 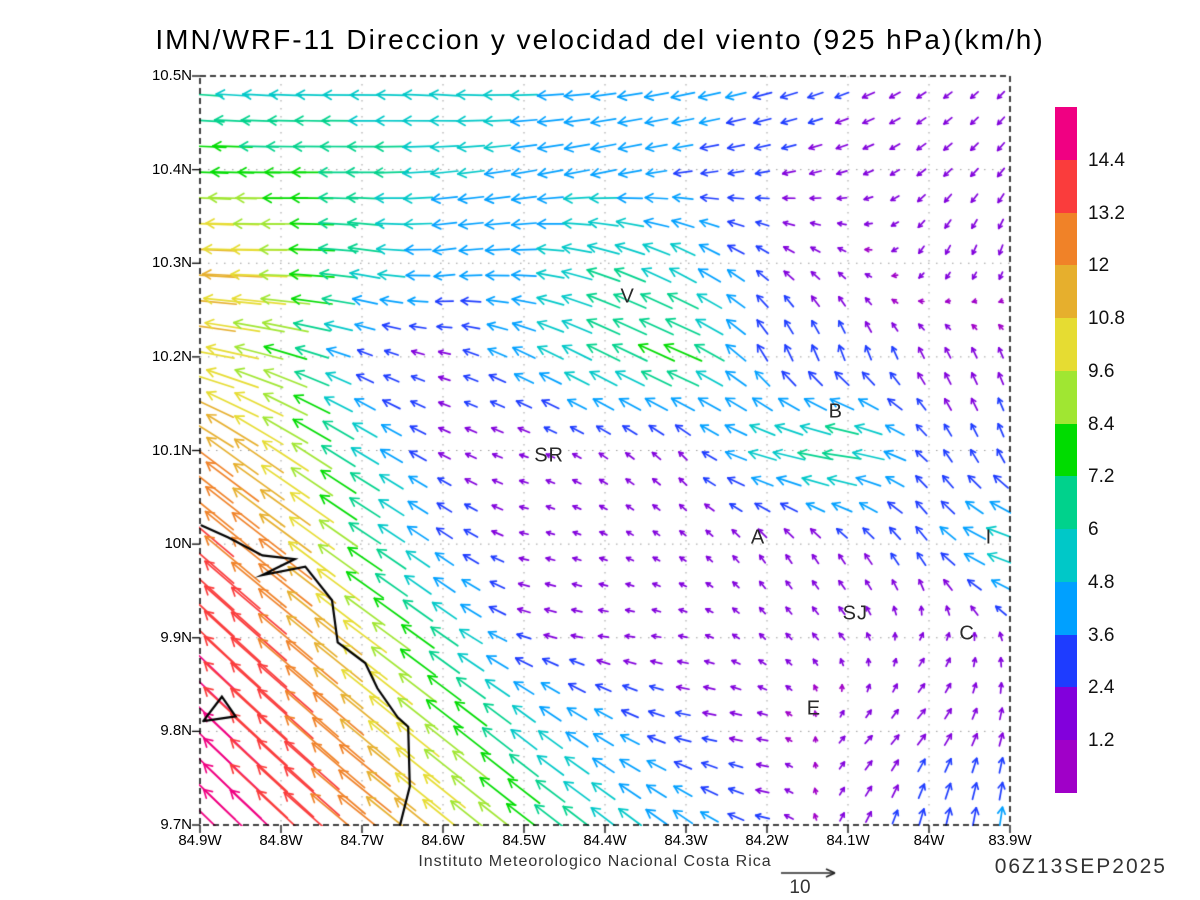 What do you see at coordinates (1101, 582) in the screenshot?
I see `colorbar-tick-label: 4.8` at bounding box center [1101, 582].